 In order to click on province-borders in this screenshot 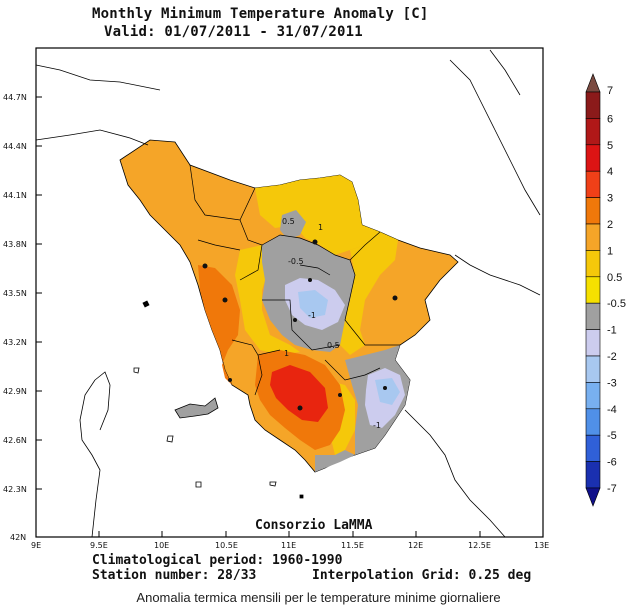, I will do `click(294, 280)`.